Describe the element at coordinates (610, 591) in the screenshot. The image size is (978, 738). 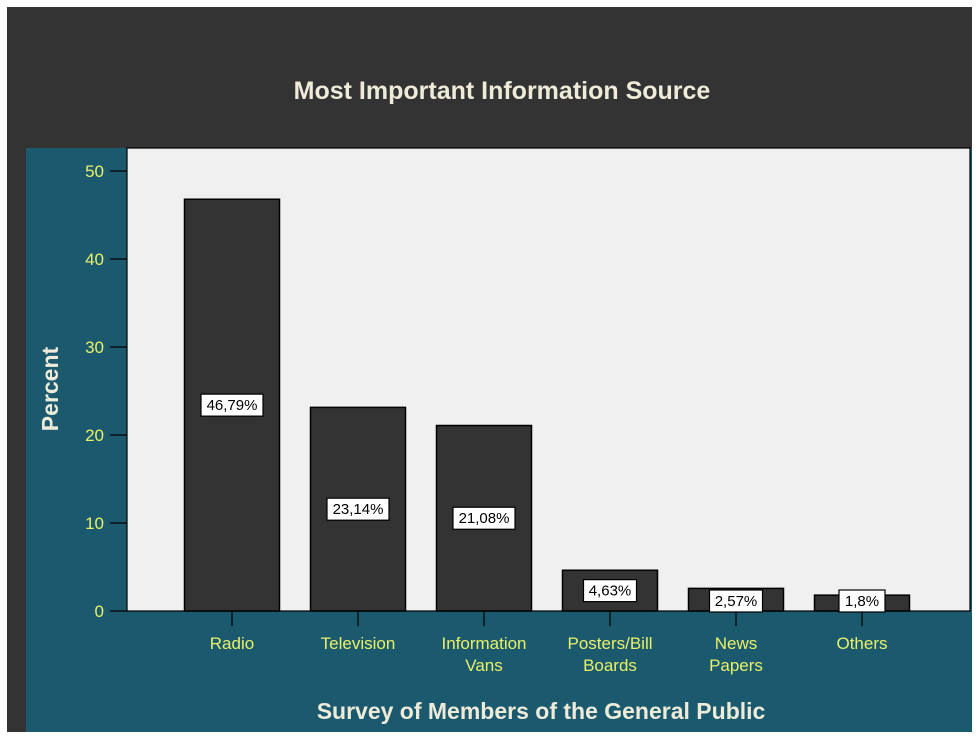
I see `data-label: 4,63%` at that location.